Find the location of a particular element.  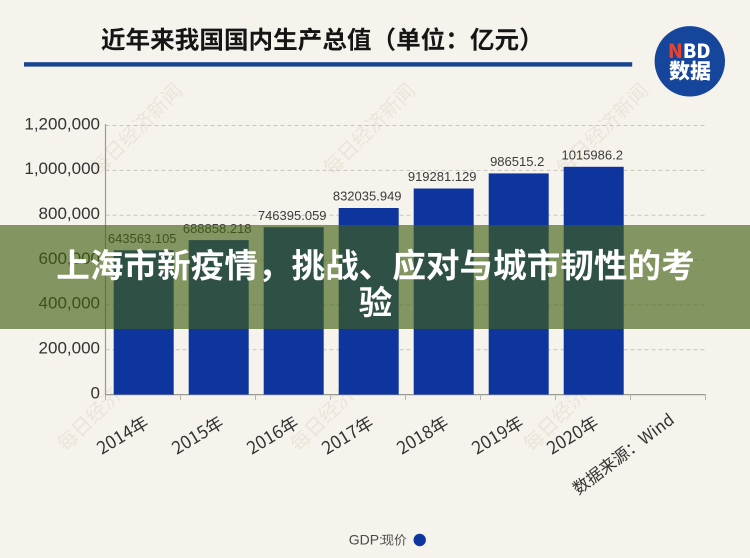

svg-text: 1,000,000 is located at coordinates (62, 168).